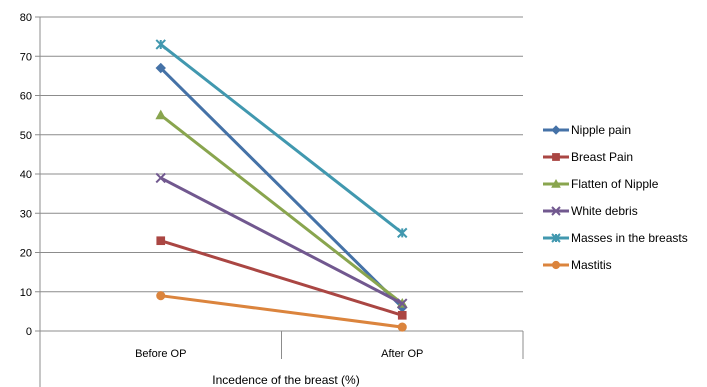  Describe the element at coordinates (285, 380) in the screenshot. I see `x-axis-title: Incedence of the breast (%)` at that location.